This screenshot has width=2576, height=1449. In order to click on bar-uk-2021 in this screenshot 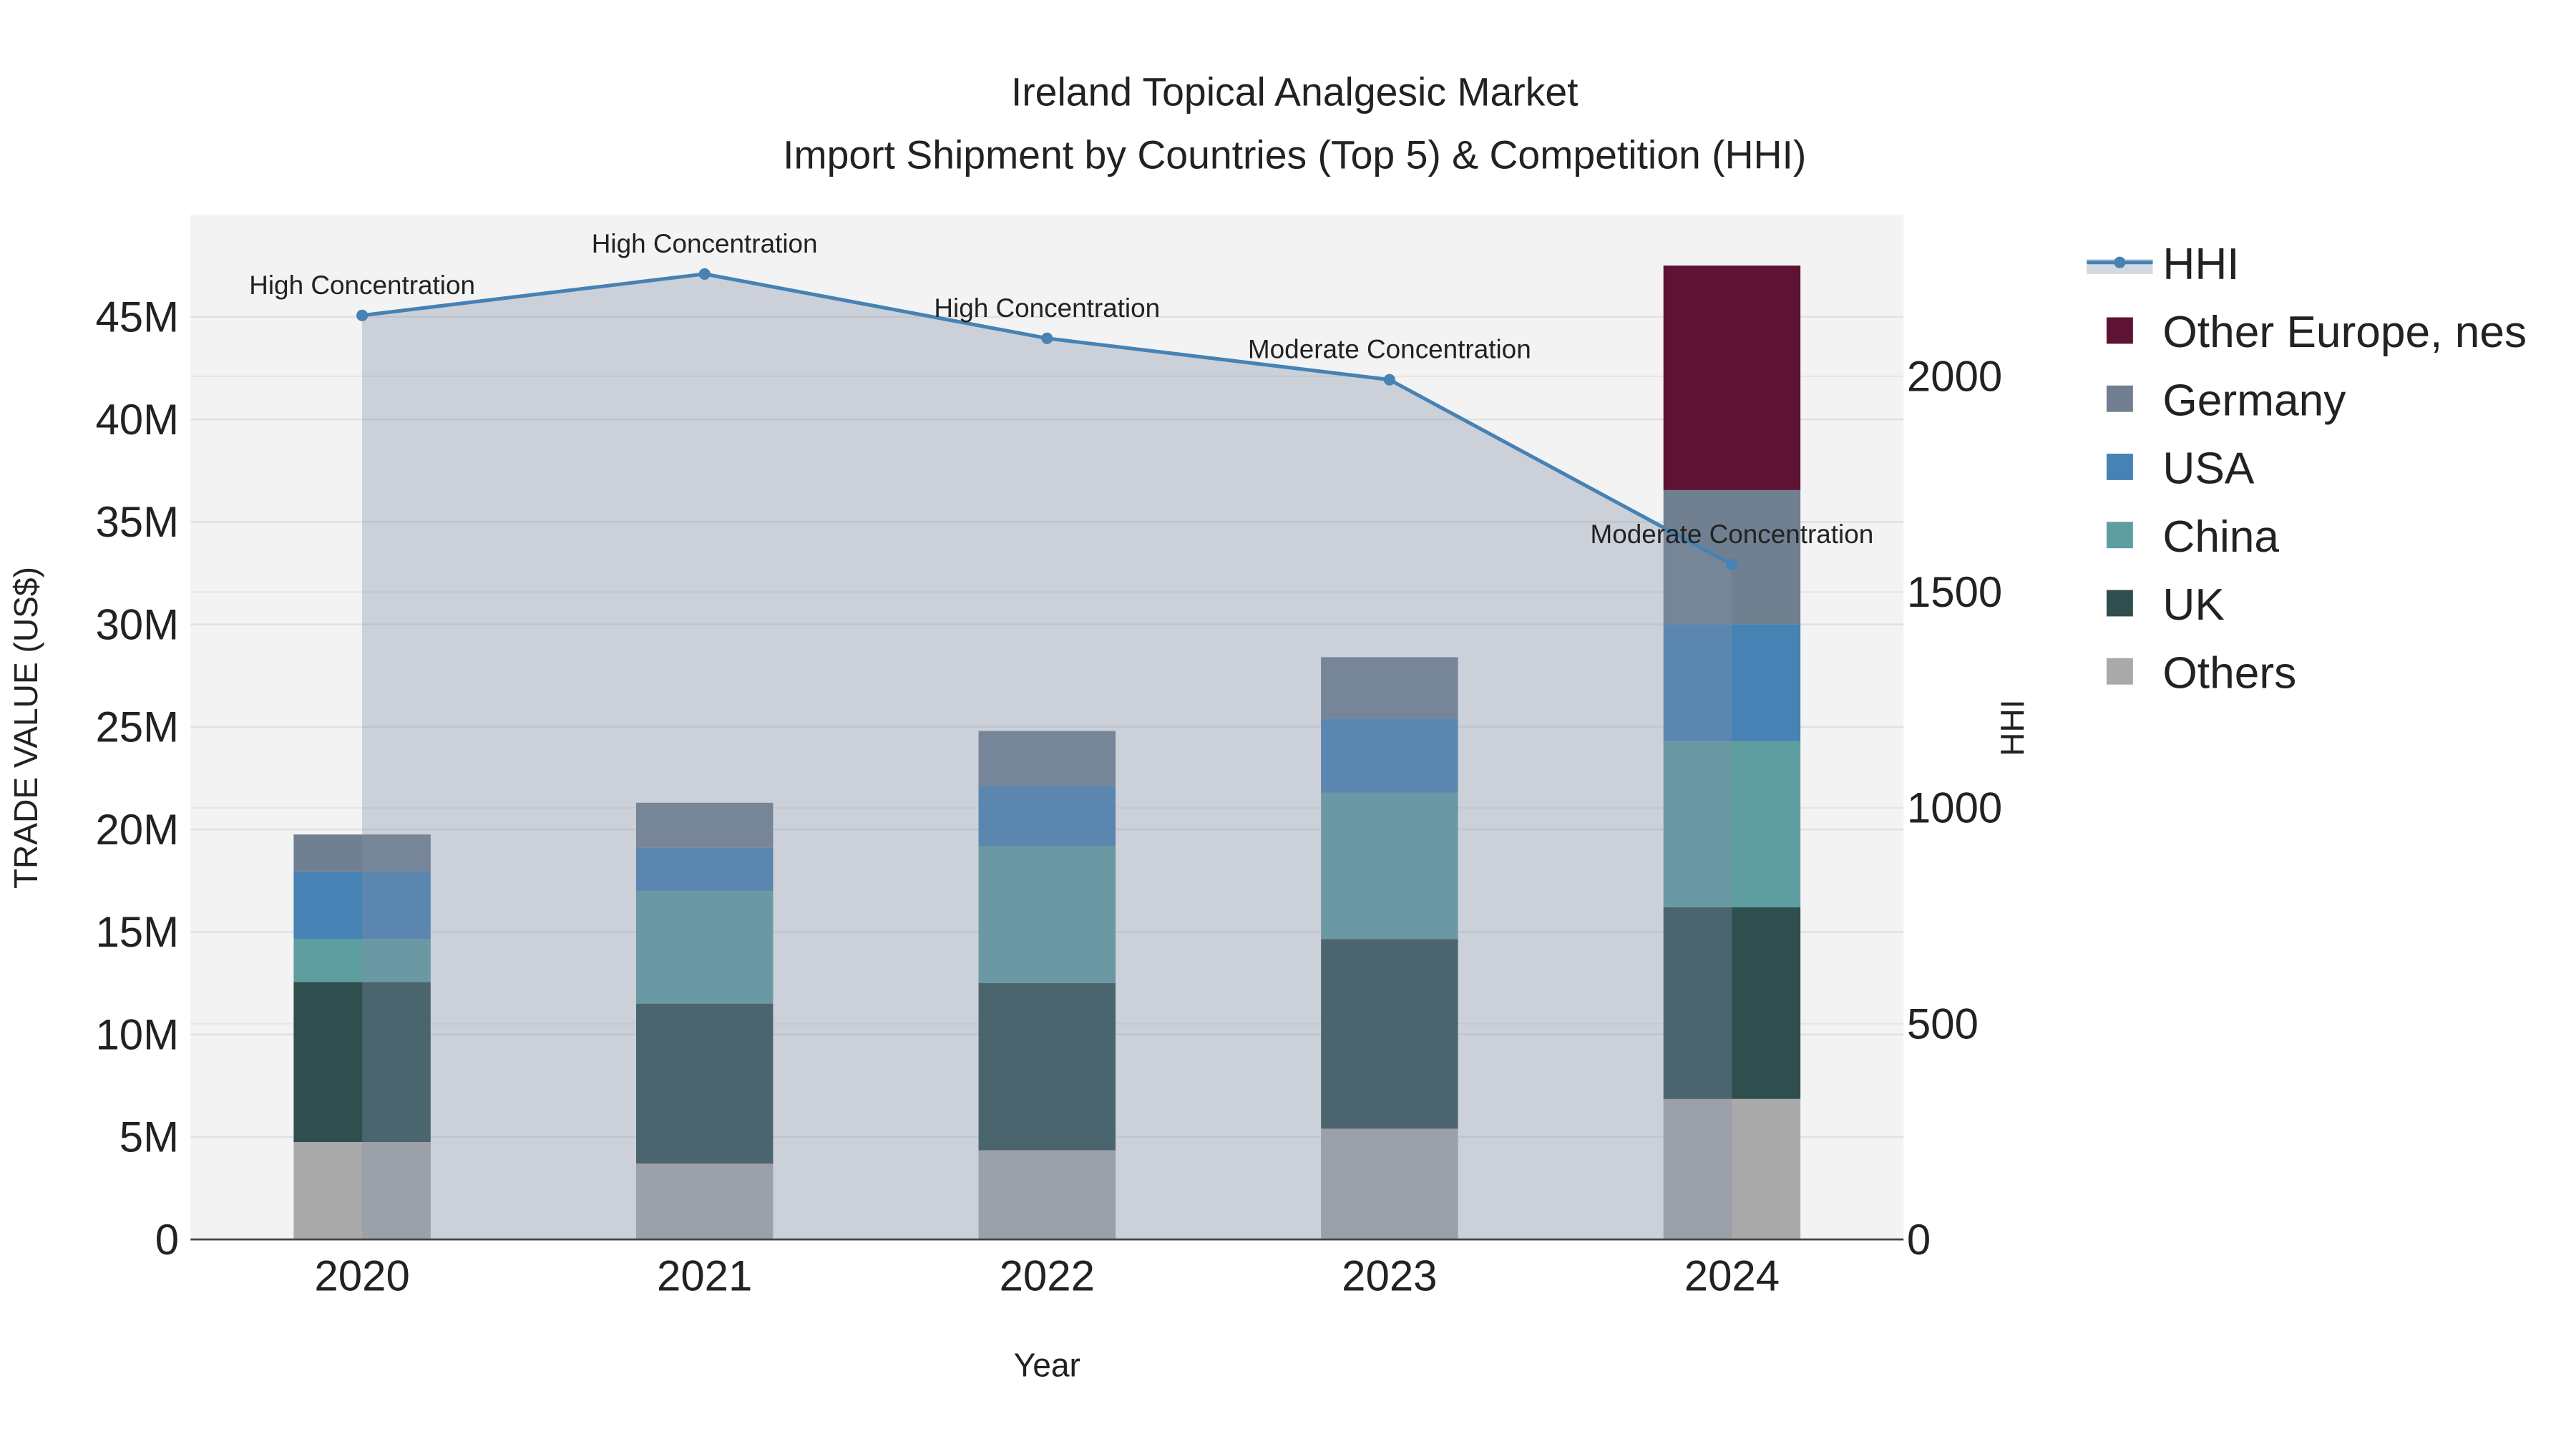, I will do `click(704, 1083)`.